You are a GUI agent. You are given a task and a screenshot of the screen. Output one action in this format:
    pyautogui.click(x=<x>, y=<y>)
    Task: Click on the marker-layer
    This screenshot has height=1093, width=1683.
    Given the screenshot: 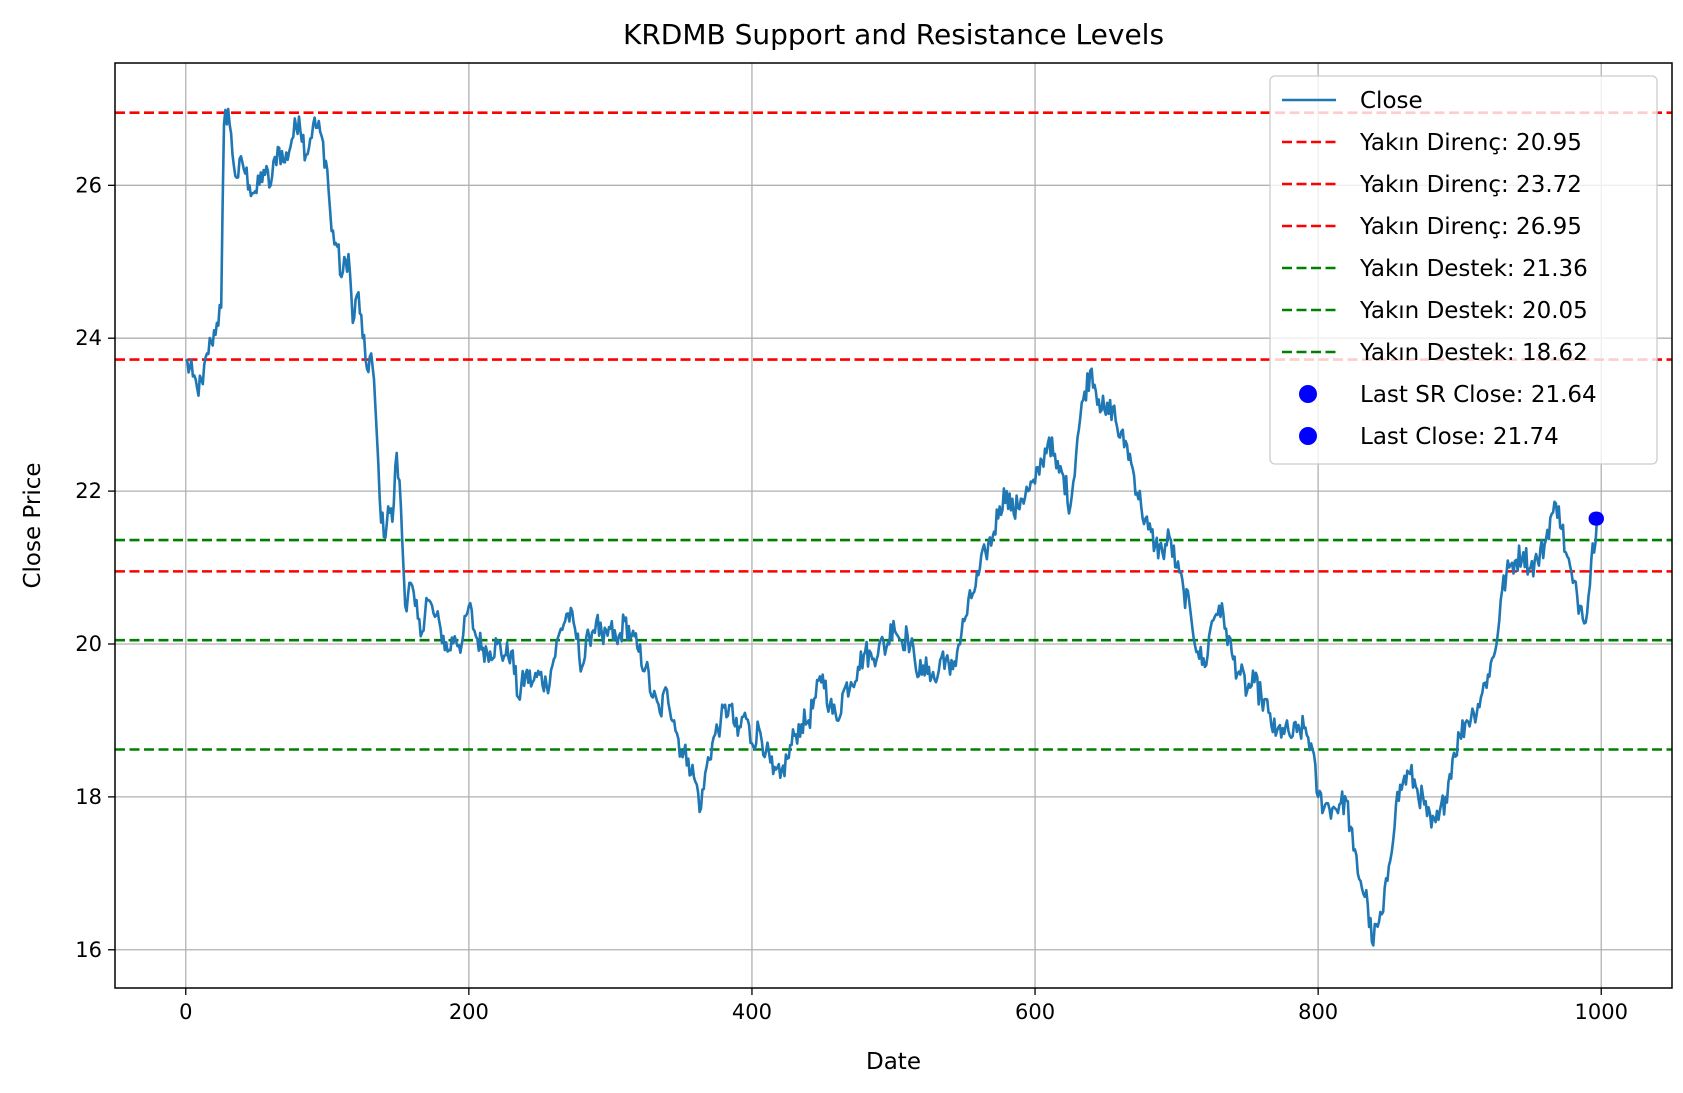 What is the action you would take?
    pyautogui.click(x=1596, y=518)
    